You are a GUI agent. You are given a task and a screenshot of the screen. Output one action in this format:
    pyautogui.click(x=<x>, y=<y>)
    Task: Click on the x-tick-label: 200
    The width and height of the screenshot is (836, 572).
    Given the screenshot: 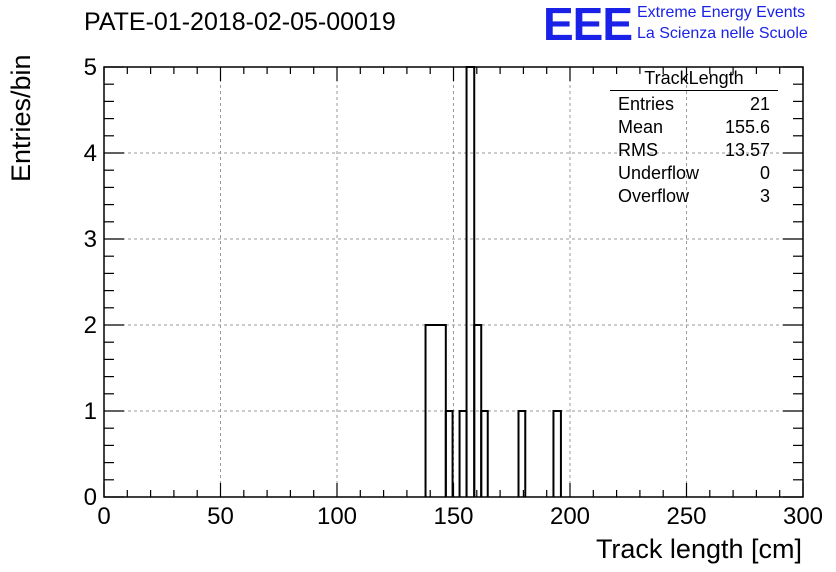 What is the action you would take?
    pyautogui.click(x=570, y=516)
    